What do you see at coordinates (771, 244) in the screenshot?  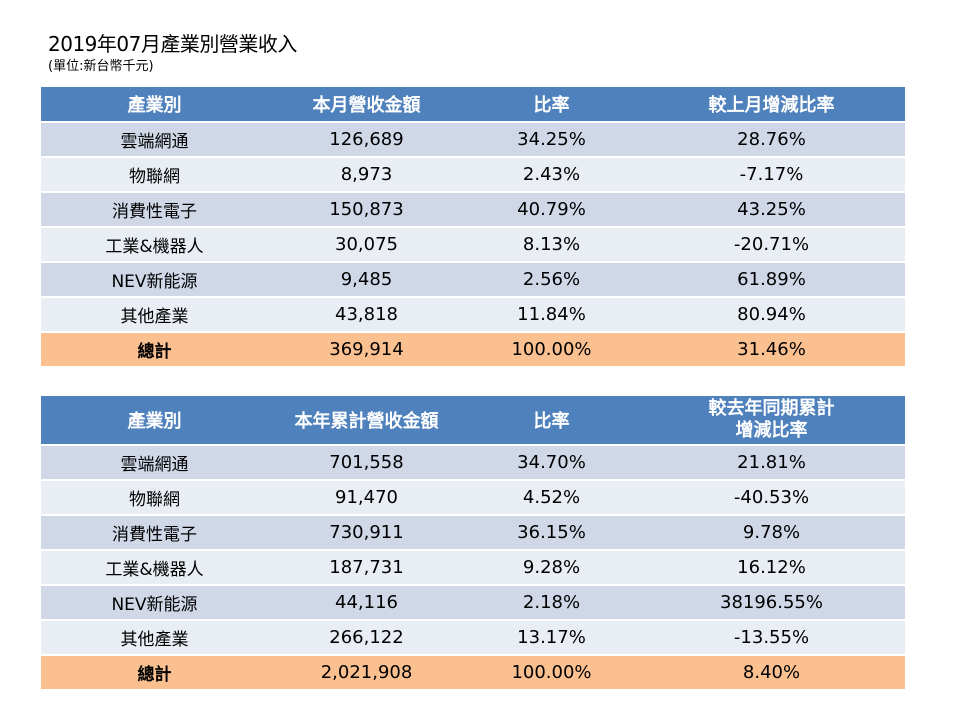 I see `change-cell: -20.71%` at bounding box center [771, 244].